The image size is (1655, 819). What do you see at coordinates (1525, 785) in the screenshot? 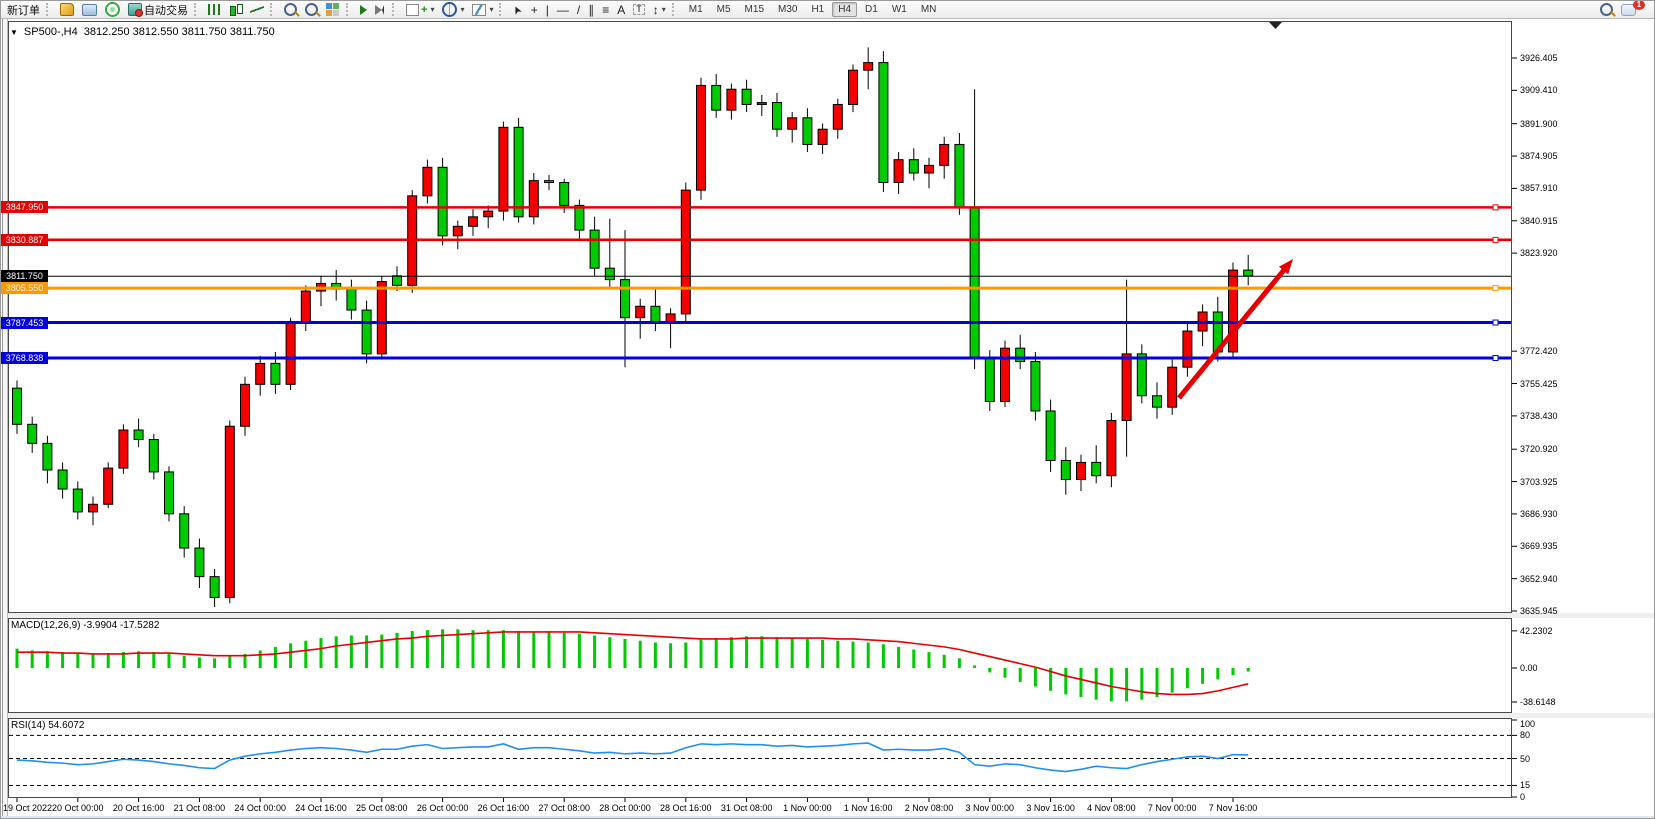
I see `rsi-tick: 15` at bounding box center [1525, 785].